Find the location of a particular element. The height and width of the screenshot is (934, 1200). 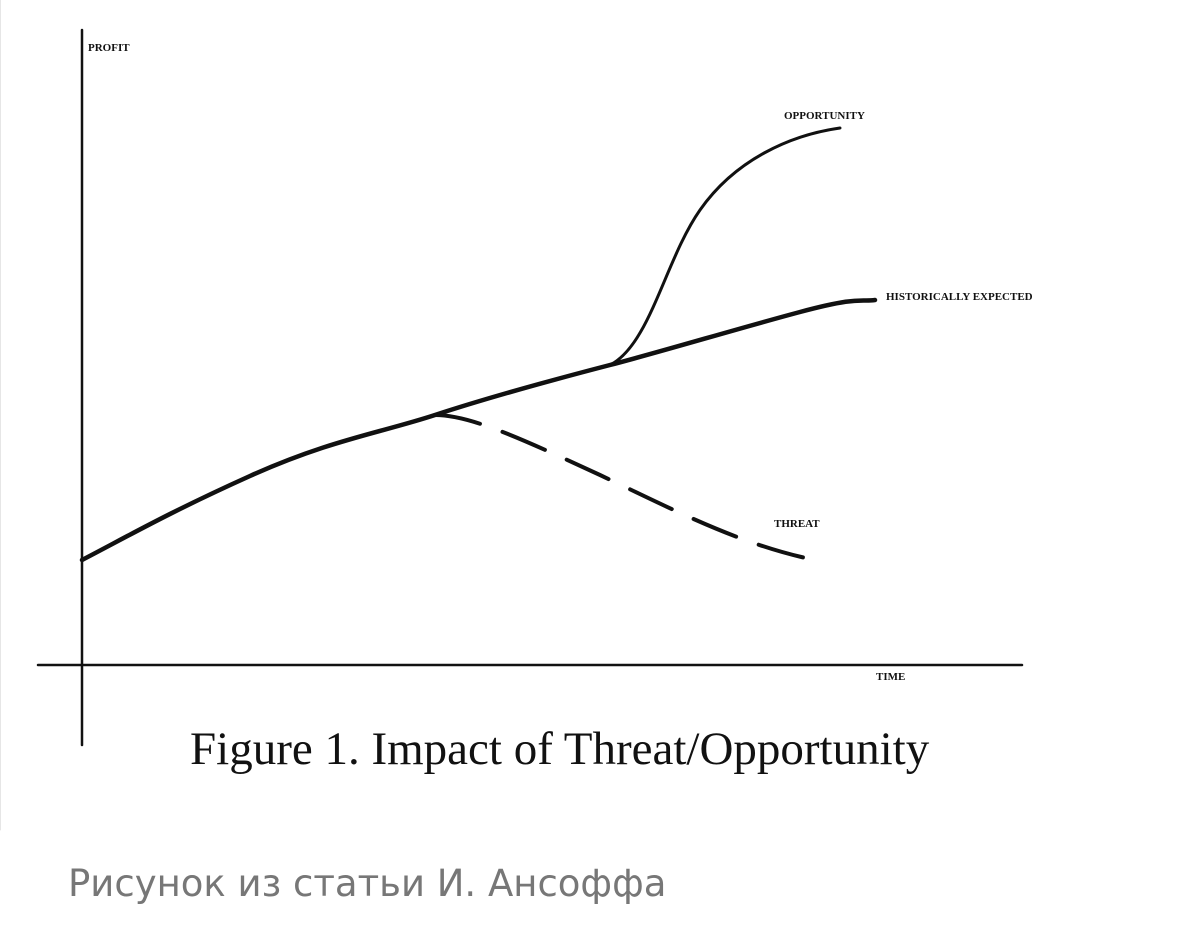

threat-curve is located at coordinates (625, 487).